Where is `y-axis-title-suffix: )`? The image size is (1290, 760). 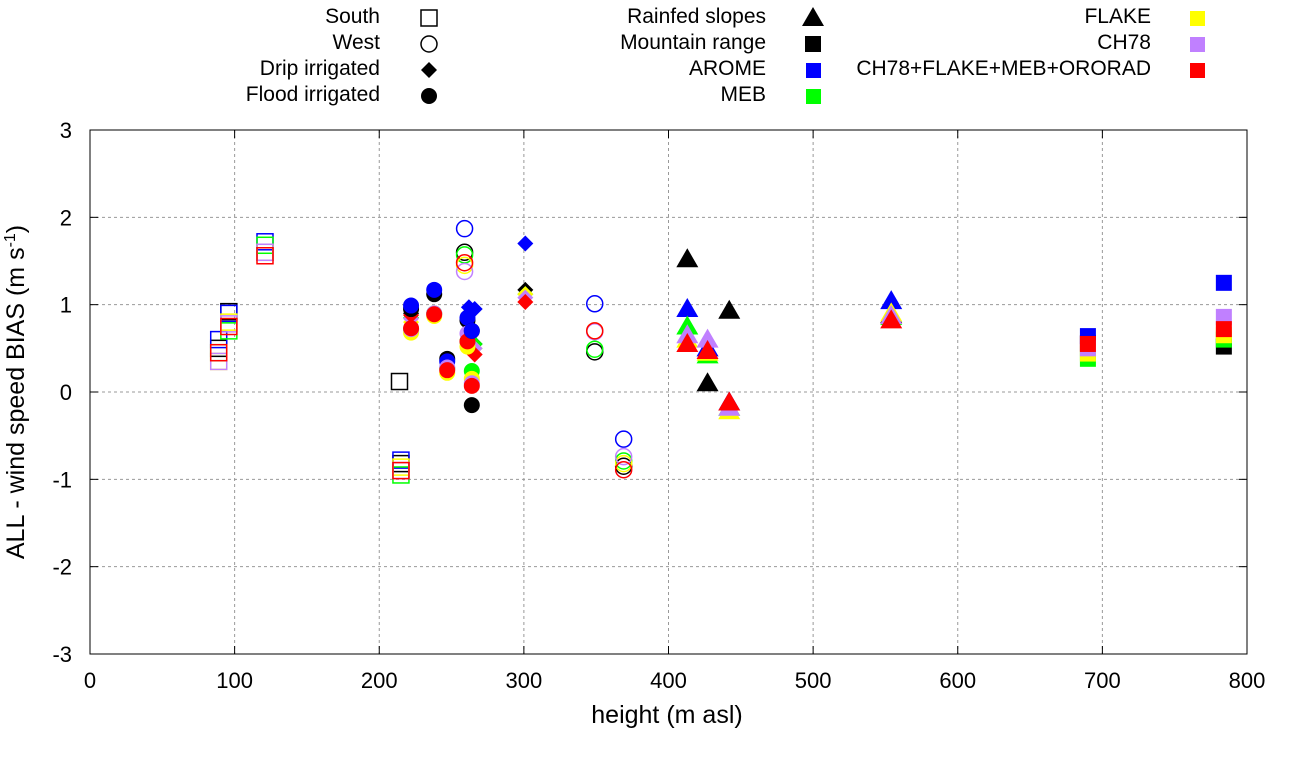
y-axis-title-suffix: ) is located at coordinates (16, 229).